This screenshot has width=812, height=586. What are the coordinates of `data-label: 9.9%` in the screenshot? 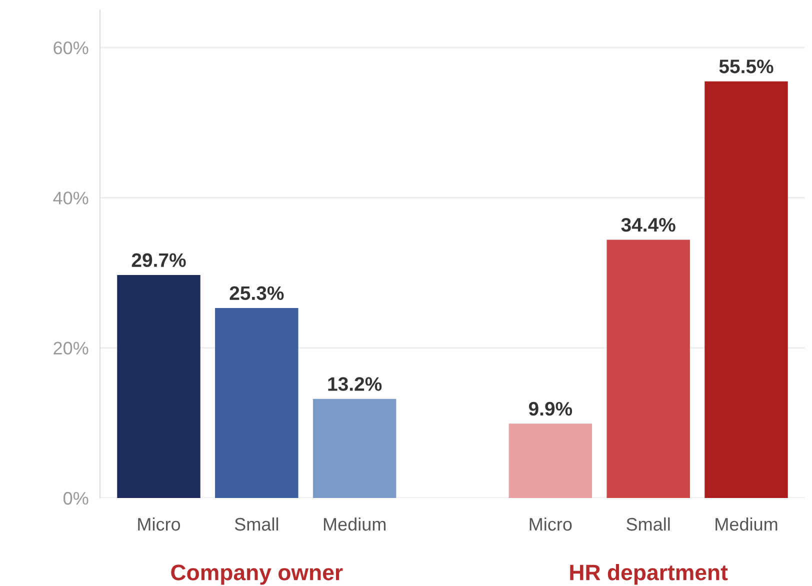 It's located at (550, 409).